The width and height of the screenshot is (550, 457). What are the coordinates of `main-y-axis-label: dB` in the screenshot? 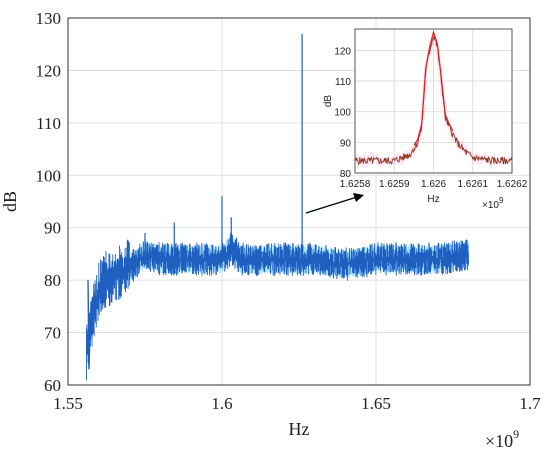 It's located at (10, 201).